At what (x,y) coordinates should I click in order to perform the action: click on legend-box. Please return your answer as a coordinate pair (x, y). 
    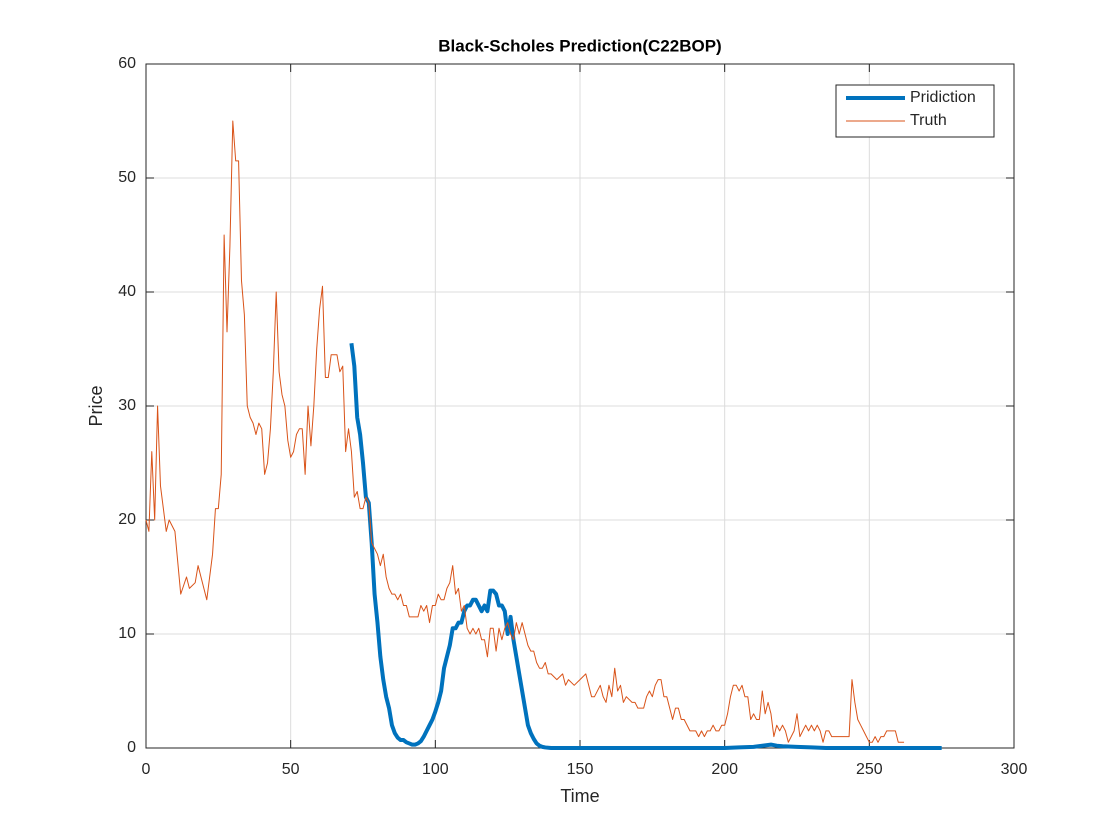
    Looking at the image, I should click on (915, 111).